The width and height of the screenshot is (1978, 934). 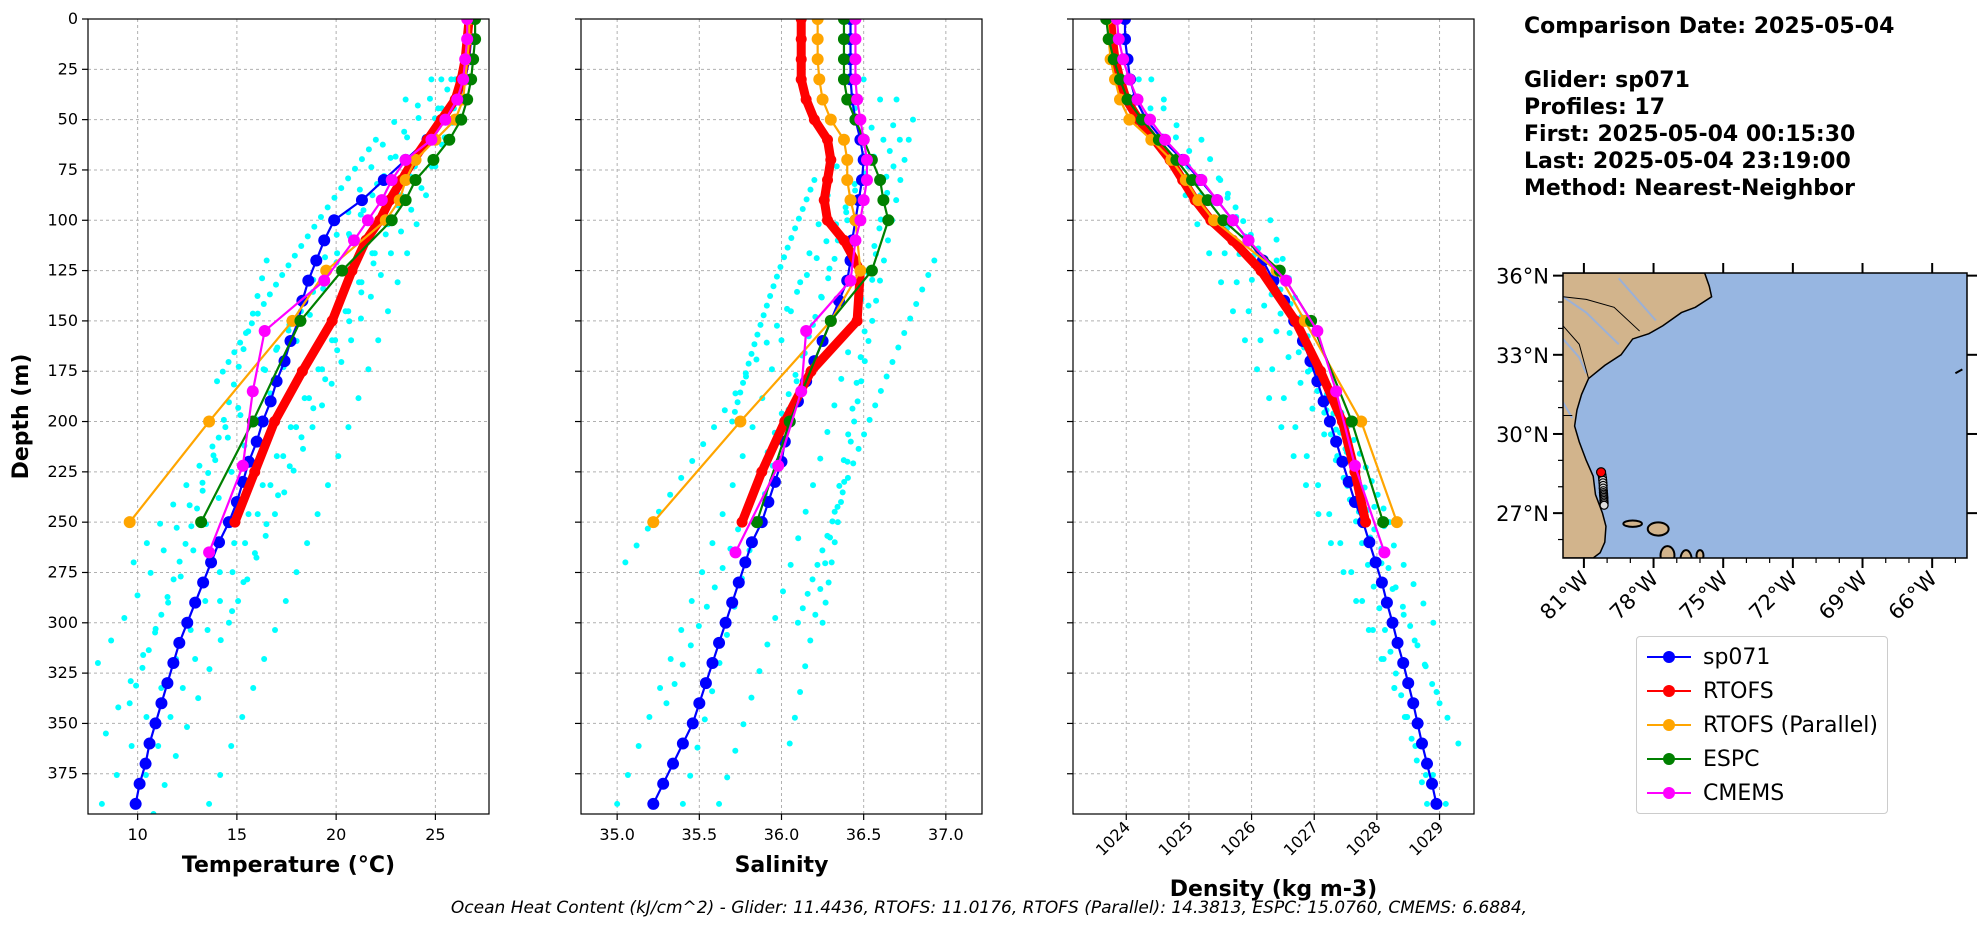 What do you see at coordinates (847, 99) in the screenshot?
I see `series-point-espc` at bounding box center [847, 99].